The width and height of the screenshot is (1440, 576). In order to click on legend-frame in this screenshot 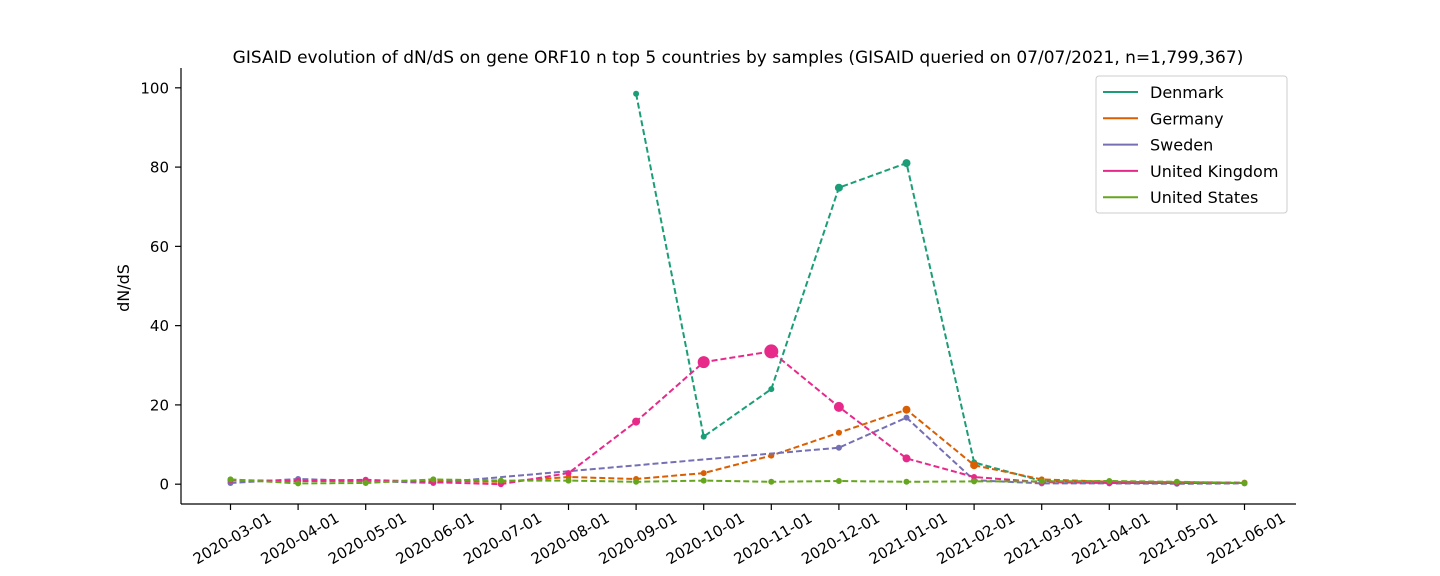, I will do `click(1191, 144)`.